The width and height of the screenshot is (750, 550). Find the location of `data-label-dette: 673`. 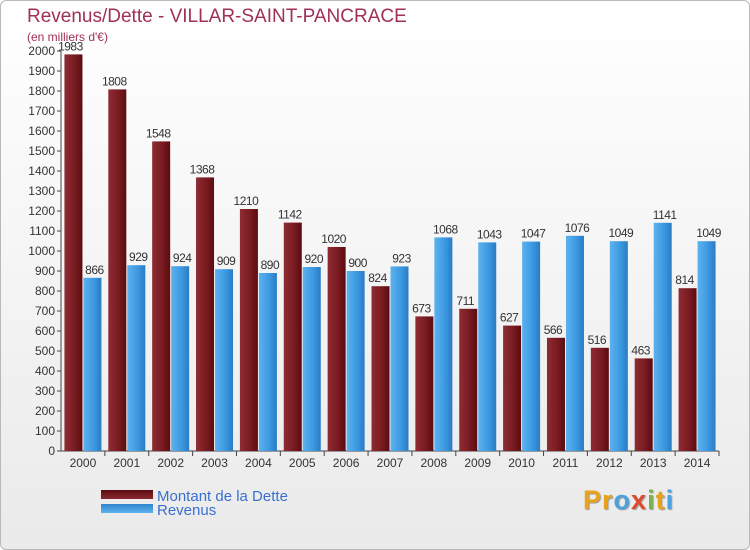

data-label-dette: 673 is located at coordinates (421, 308).